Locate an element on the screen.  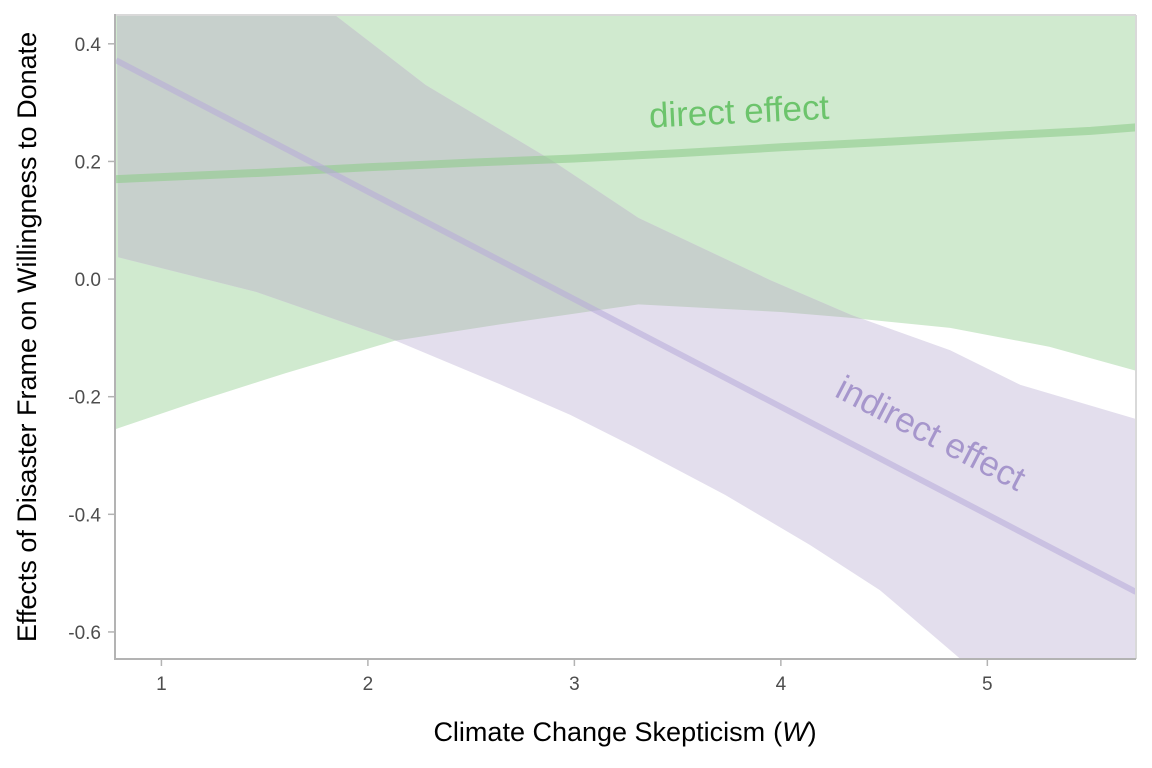
x-axis-title-paren-close: ) is located at coordinates (812, 732).